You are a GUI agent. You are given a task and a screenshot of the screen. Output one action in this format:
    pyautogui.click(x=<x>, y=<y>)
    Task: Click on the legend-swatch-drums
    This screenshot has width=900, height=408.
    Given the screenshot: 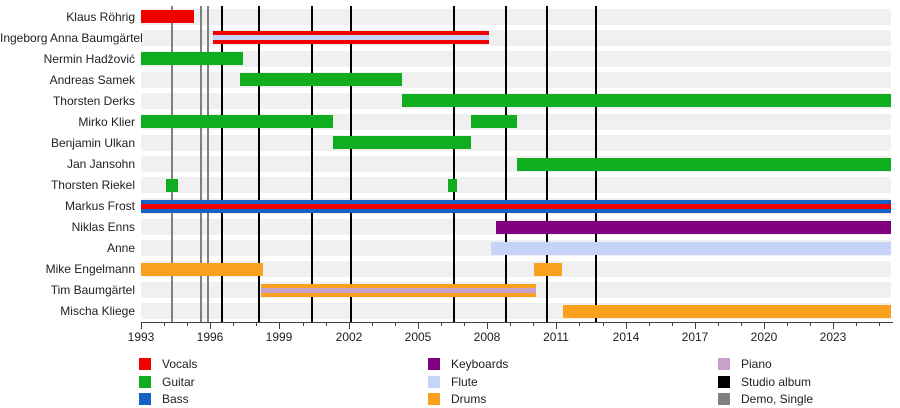 What is the action you would take?
    pyautogui.click(x=434, y=399)
    